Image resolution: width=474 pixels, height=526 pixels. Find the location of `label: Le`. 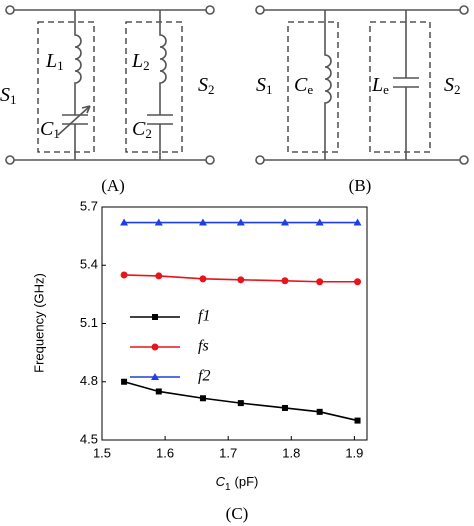

label: Le is located at coordinates (380, 85).